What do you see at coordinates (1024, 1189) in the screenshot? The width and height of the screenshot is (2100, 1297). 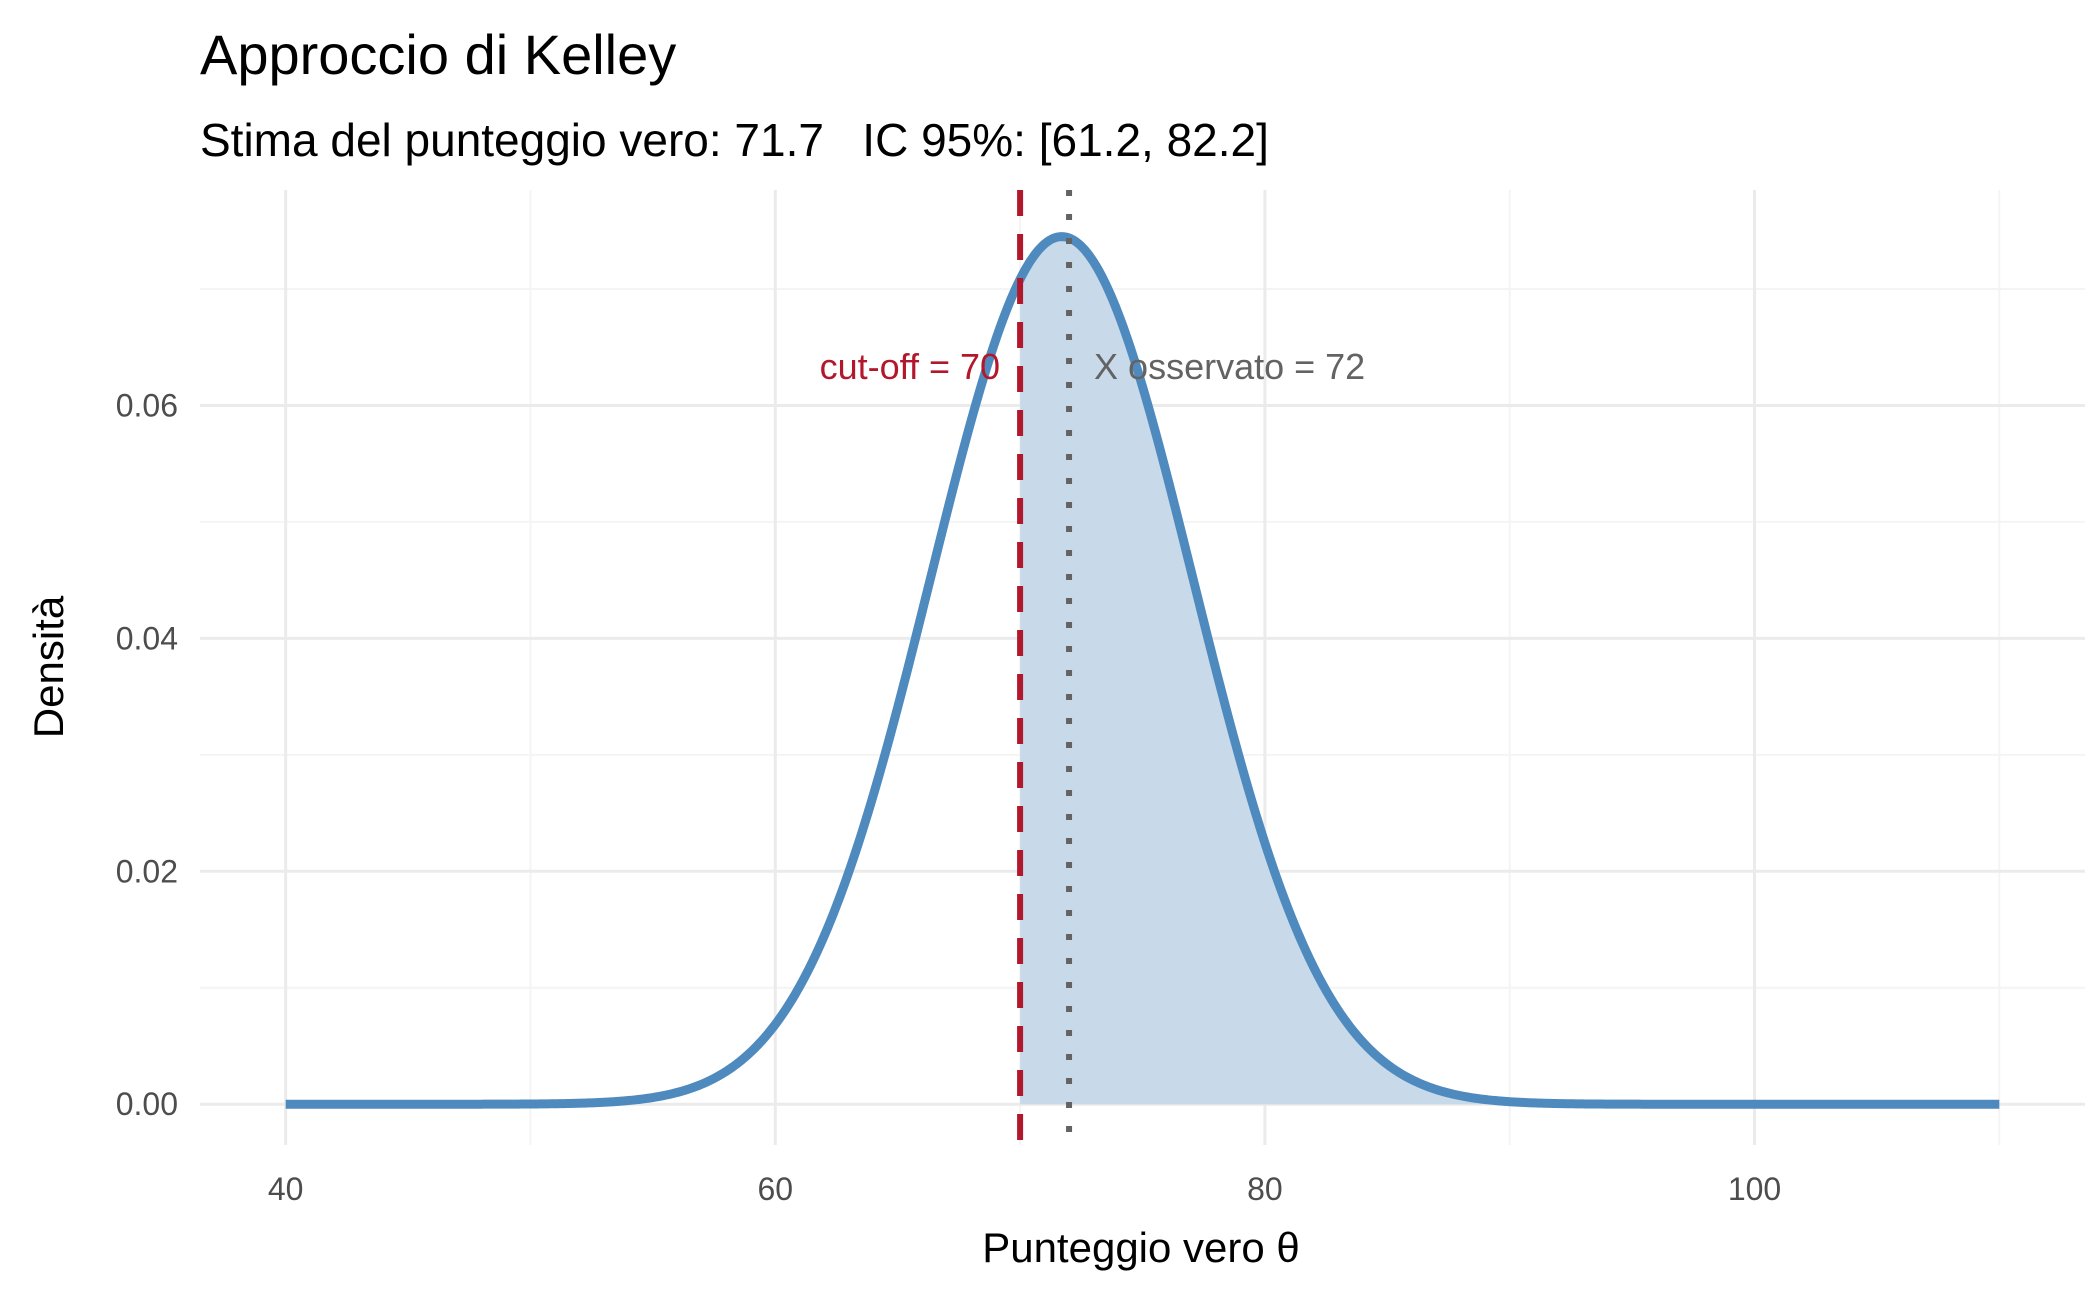 I see `x-axis-ticks: 40 60 80 100` at bounding box center [1024, 1189].